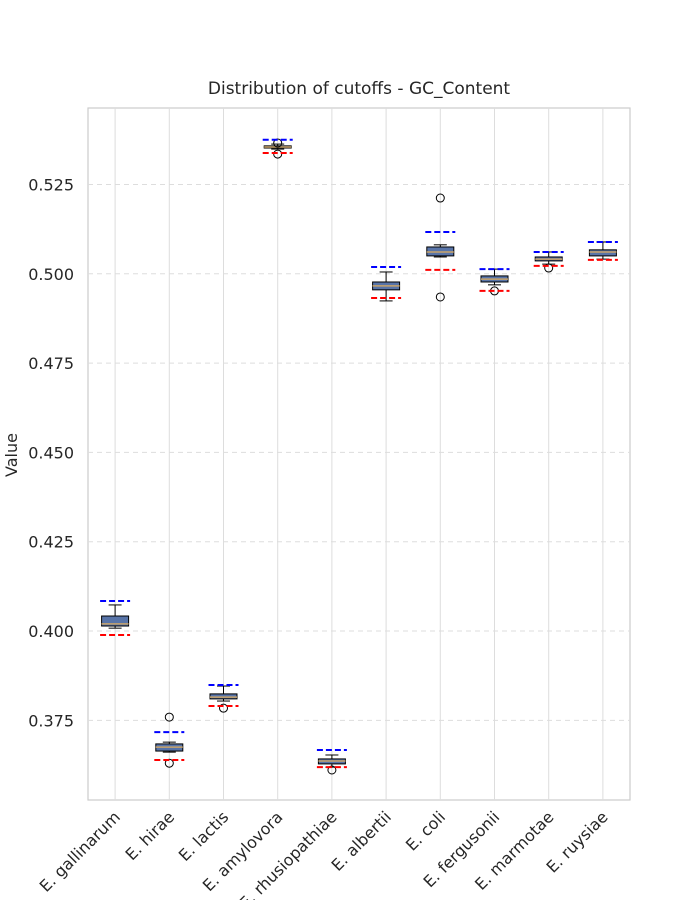 The height and width of the screenshot is (900, 700). Describe the element at coordinates (359, 89) in the screenshot. I see `chart-title: Distribution of cutoffs - GC_Content` at that location.